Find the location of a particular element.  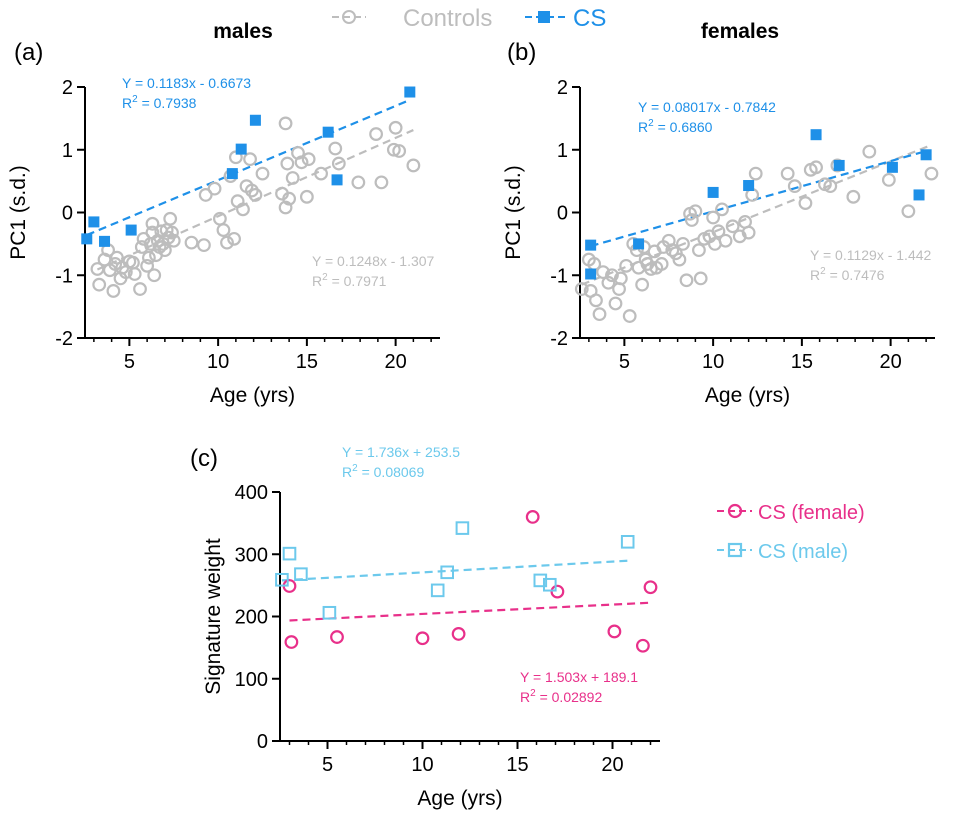

legend-male-marker is located at coordinates (734, 550).